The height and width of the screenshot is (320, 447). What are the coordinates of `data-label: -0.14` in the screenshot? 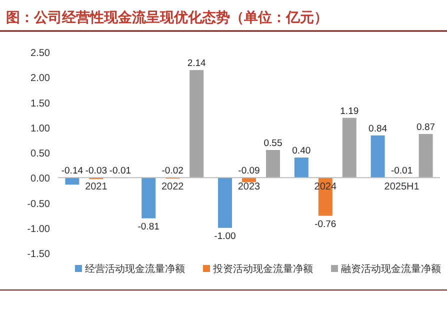 It's located at (72, 171).